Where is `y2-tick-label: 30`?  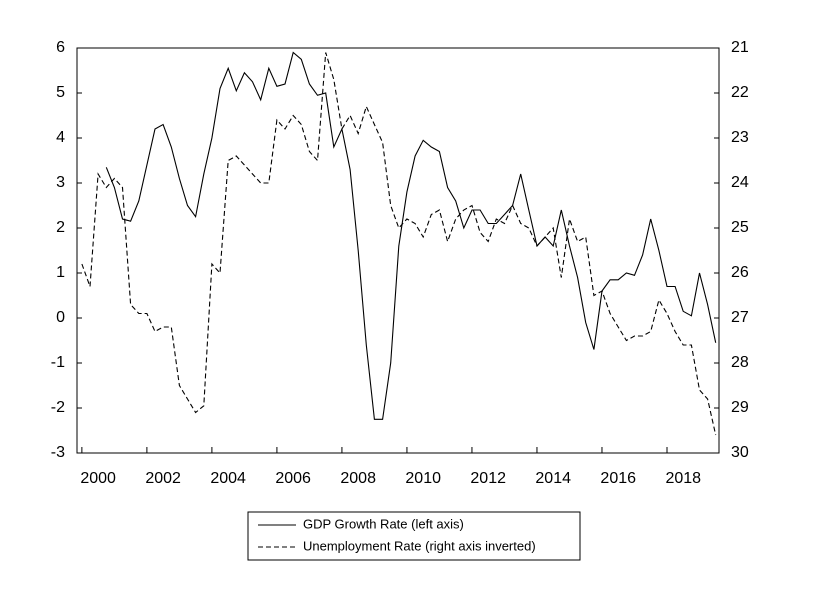
y2-tick-label: 30 is located at coordinates (740, 452).